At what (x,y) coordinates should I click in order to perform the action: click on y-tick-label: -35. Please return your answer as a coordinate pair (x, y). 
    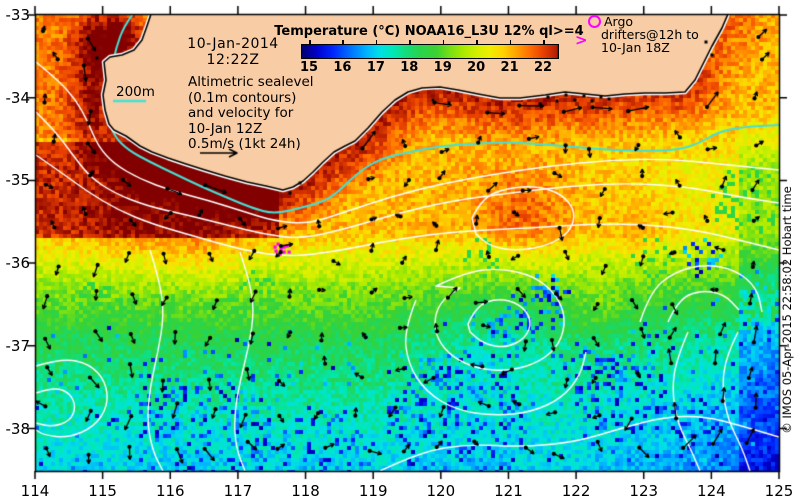
    Looking at the image, I should click on (18, 180).